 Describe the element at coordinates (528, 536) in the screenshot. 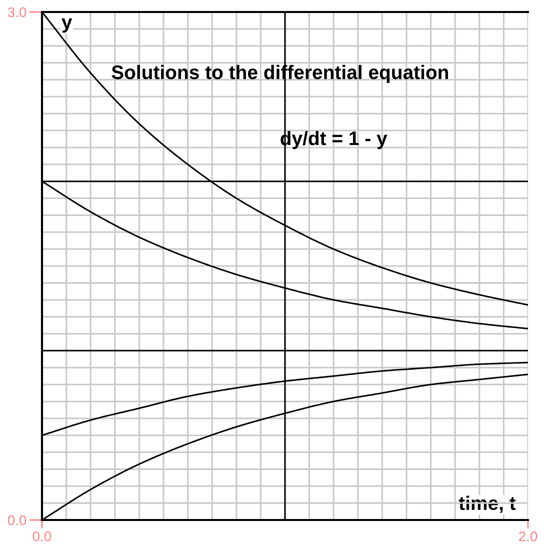

I see `x-tick-label: 2.0` at that location.